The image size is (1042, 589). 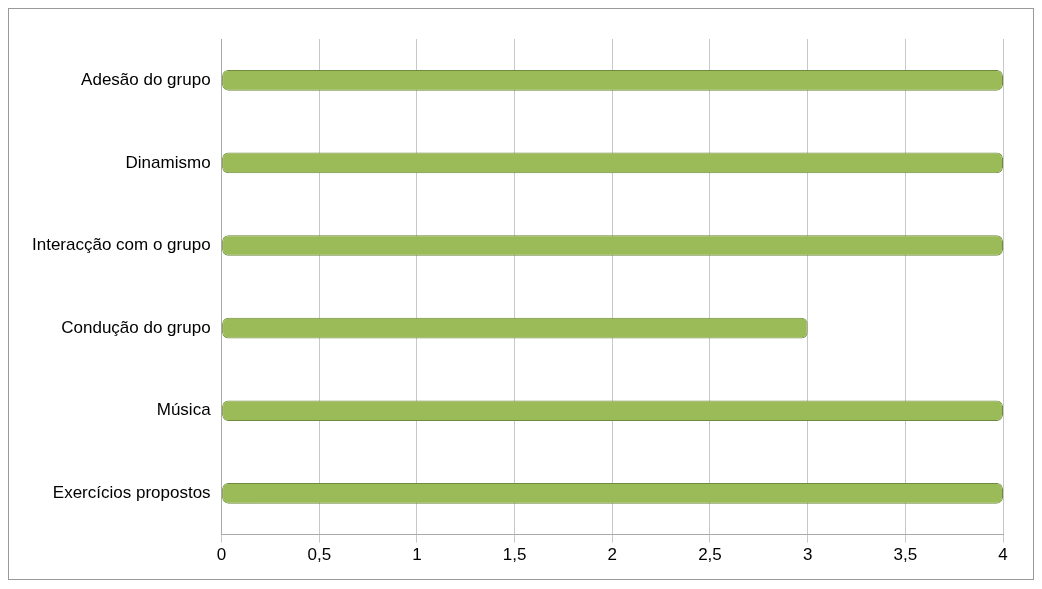 I want to click on y-tick-label: Exercícios propostos, so click(x=131, y=492).